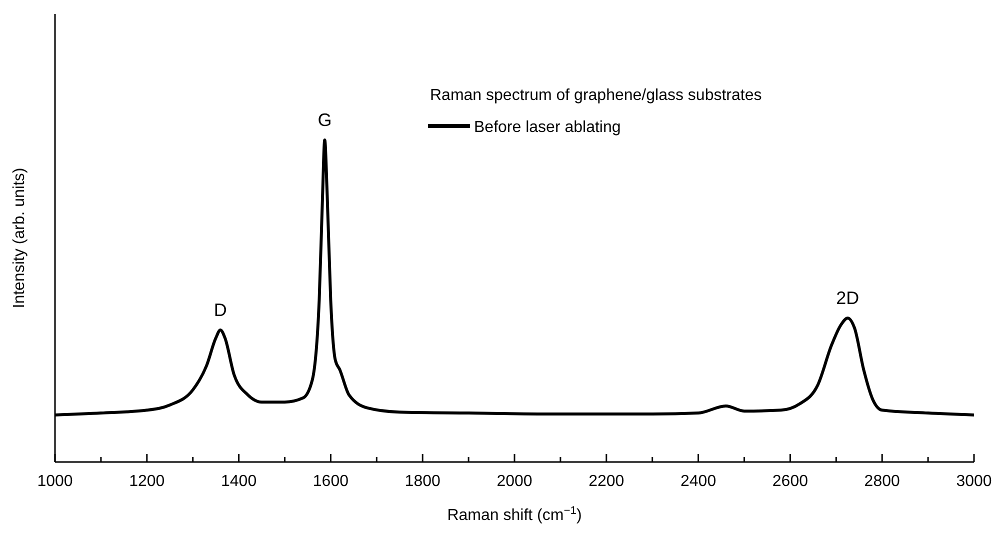  What do you see at coordinates (606, 481) in the screenshot?
I see `x-tick-label: 2200` at bounding box center [606, 481].